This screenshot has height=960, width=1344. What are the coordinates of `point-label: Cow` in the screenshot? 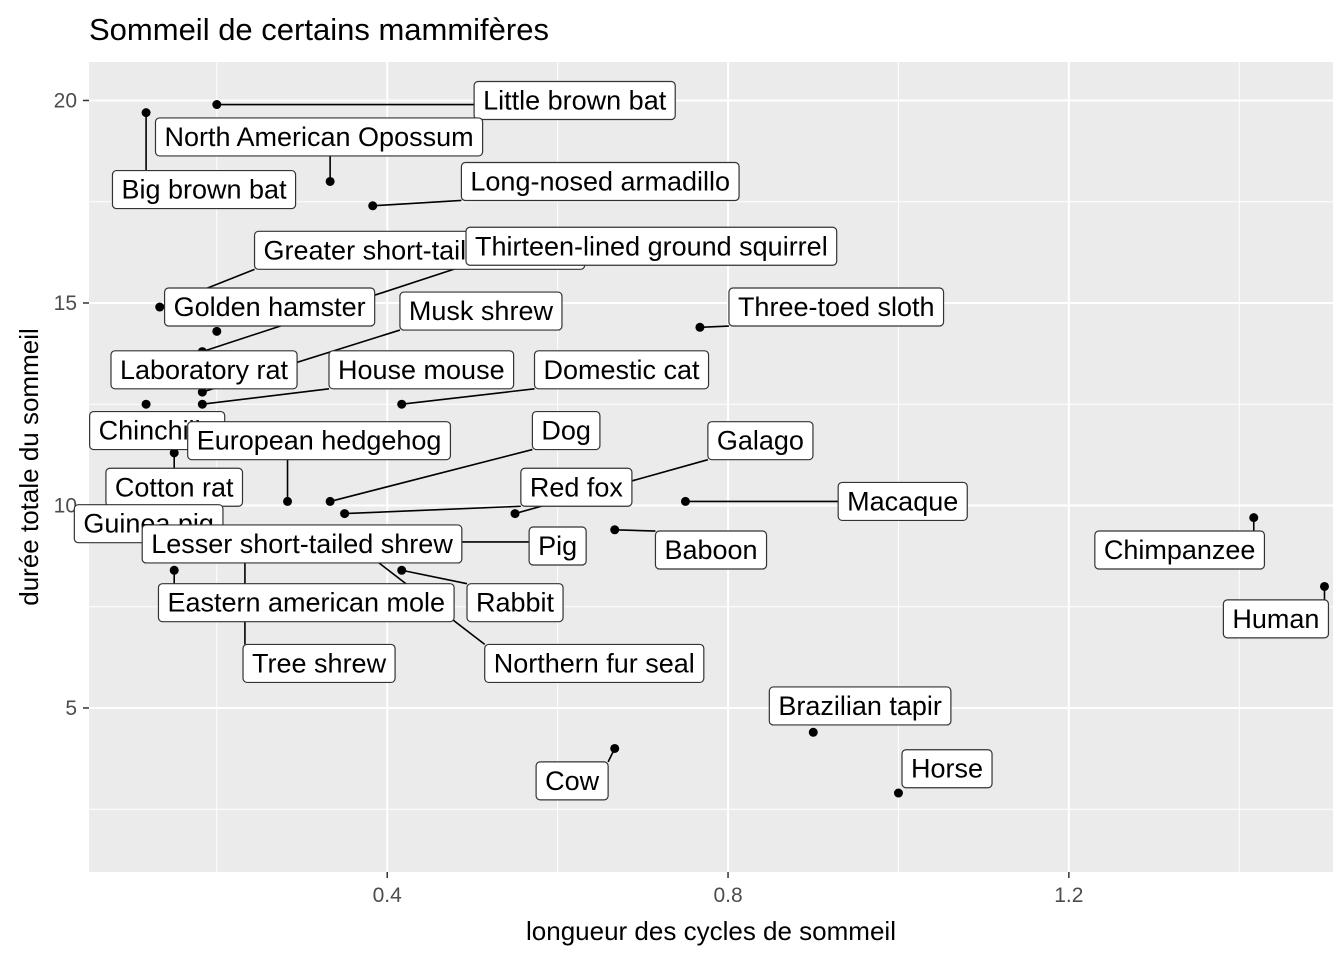 It's located at (572, 781).